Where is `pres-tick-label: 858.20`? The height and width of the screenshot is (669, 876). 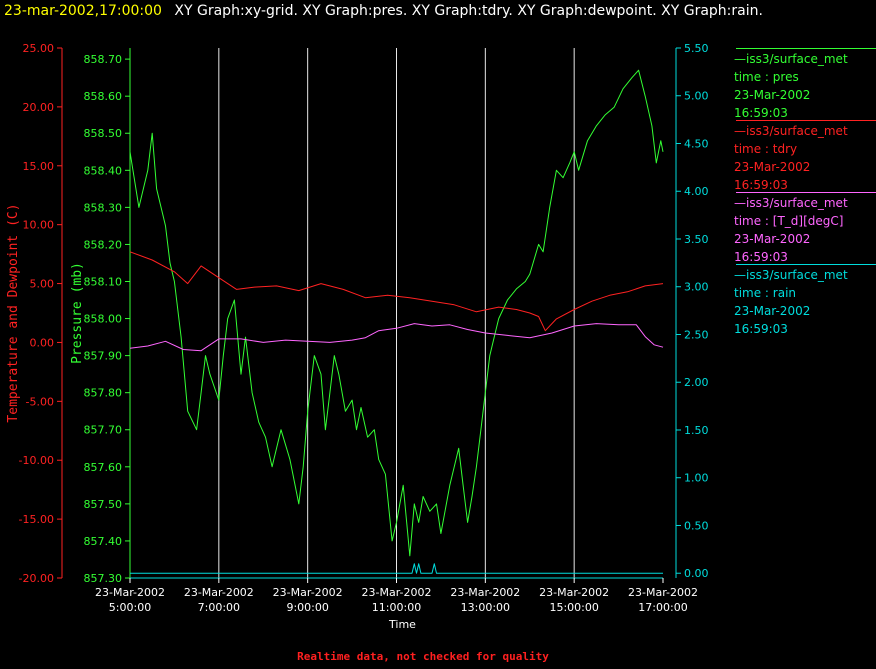 pres-tick-label: 858.20 is located at coordinates (103, 244).